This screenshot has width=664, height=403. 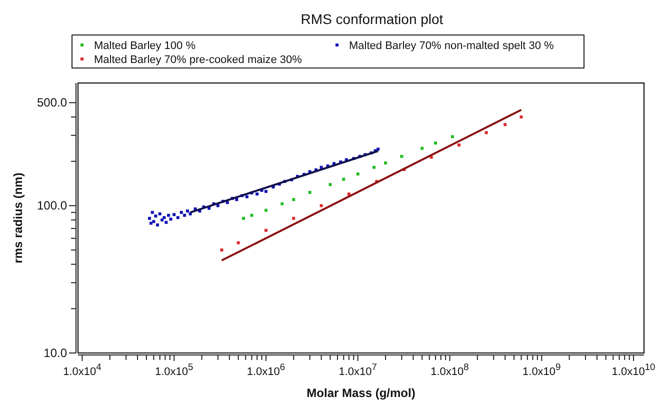 What do you see at coordinates (451, 46) in the screenshot?
I see `legend-label: Malted Barley 70% non-malted spelt 30 %` at bounding box center [451, 46].